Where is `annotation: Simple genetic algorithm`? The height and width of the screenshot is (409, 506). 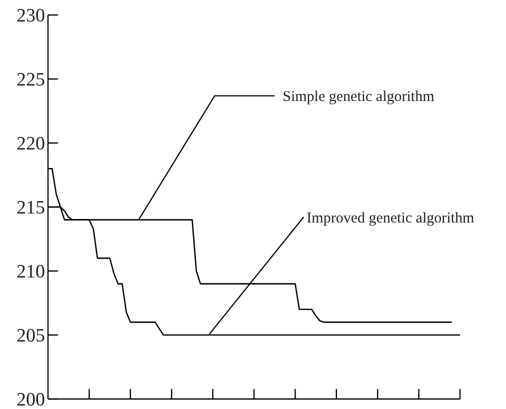 annotation: Simple genetic algorithm is located at coordinates (358, 97).